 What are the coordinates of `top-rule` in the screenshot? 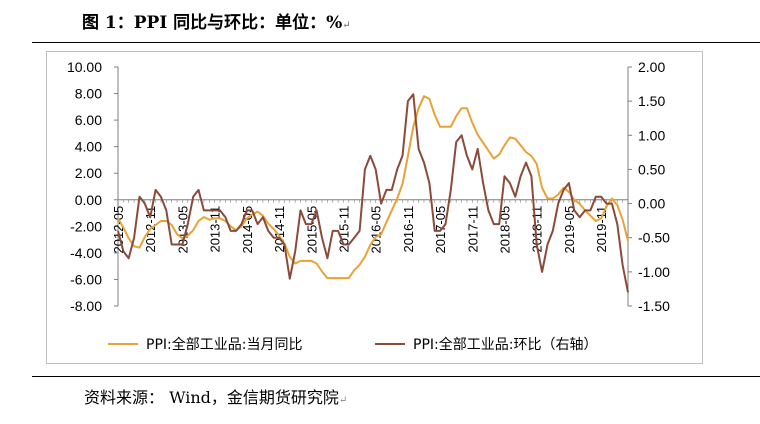 It's located at (396, 42).